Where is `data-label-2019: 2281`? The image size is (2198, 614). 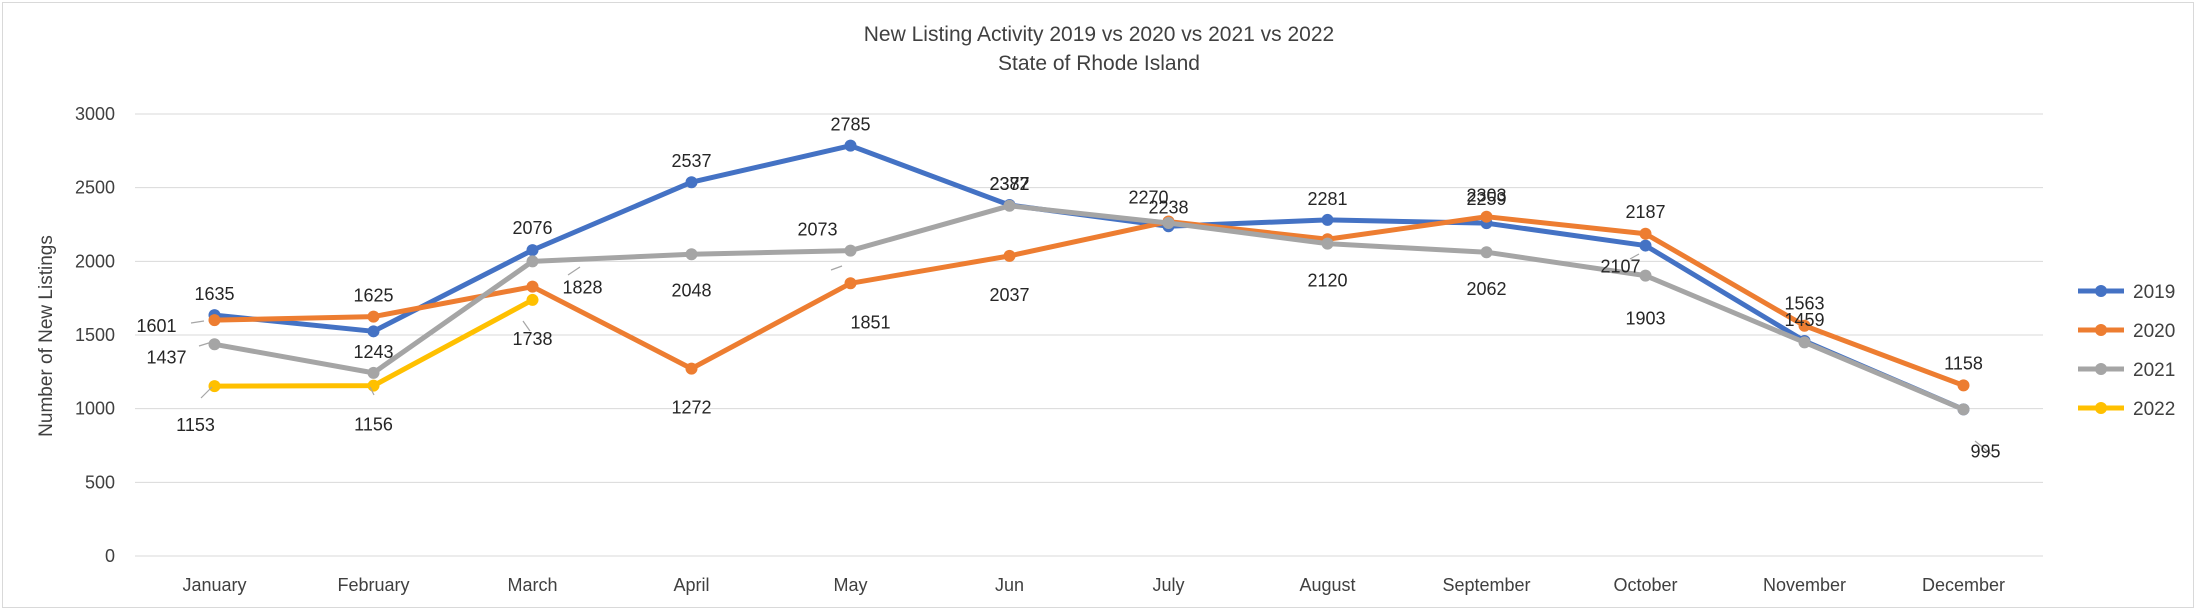
data-label-2019: 2281 is located at coordinates (1327, 199).